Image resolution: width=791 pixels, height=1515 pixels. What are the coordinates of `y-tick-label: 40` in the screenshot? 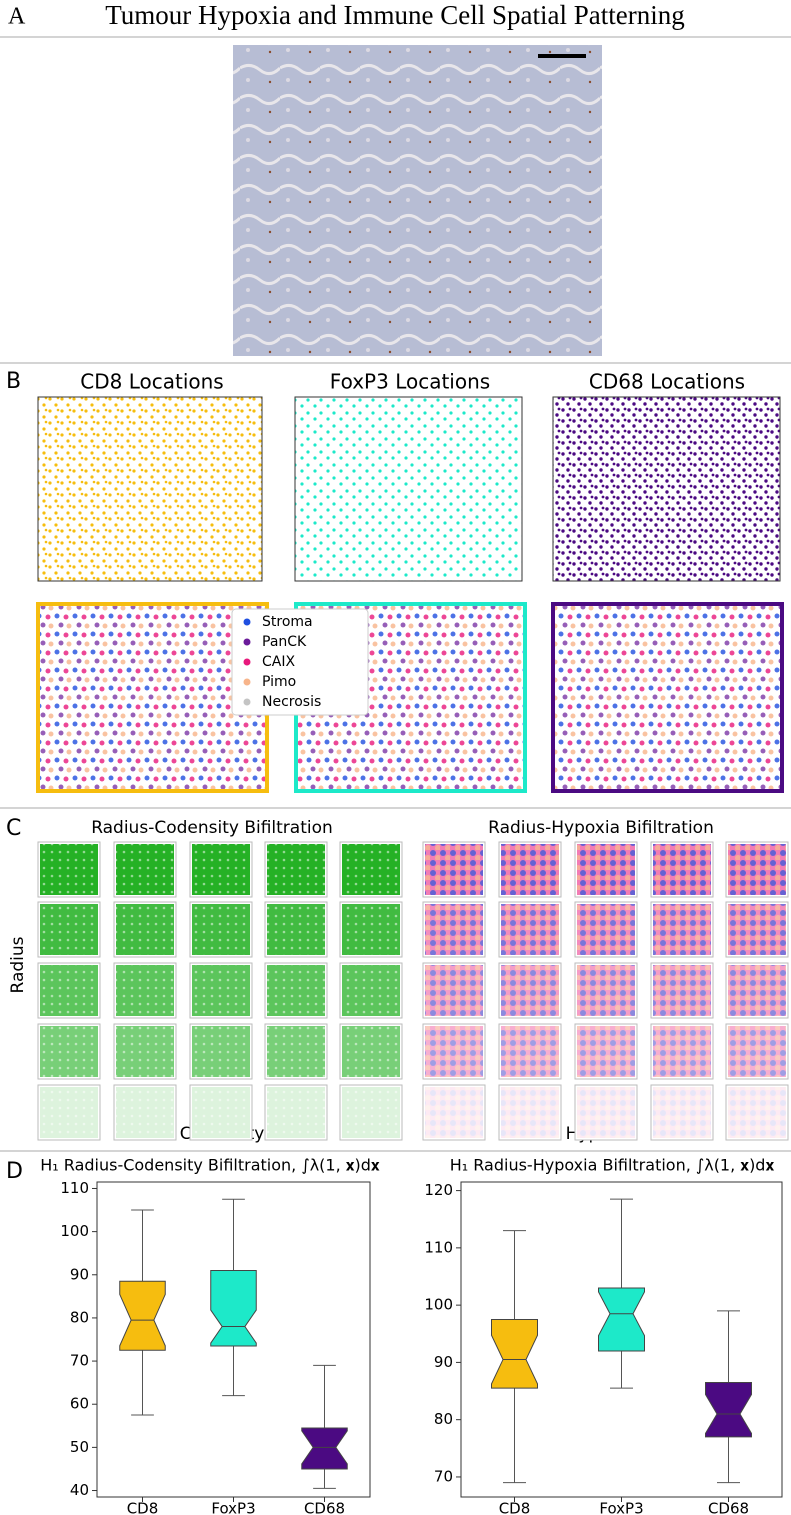 It's located at (79, 1490).